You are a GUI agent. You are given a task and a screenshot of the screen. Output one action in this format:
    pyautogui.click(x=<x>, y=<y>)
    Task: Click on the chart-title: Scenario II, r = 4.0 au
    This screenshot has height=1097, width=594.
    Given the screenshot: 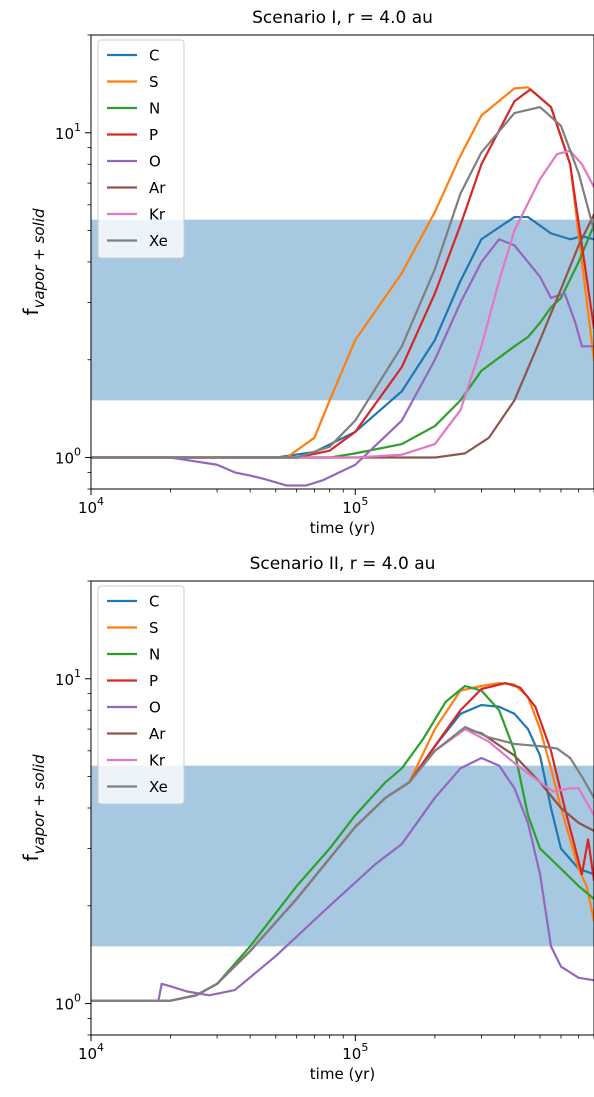 What is the action you would take?
    pyautogui.click(x=343, y=564)
    